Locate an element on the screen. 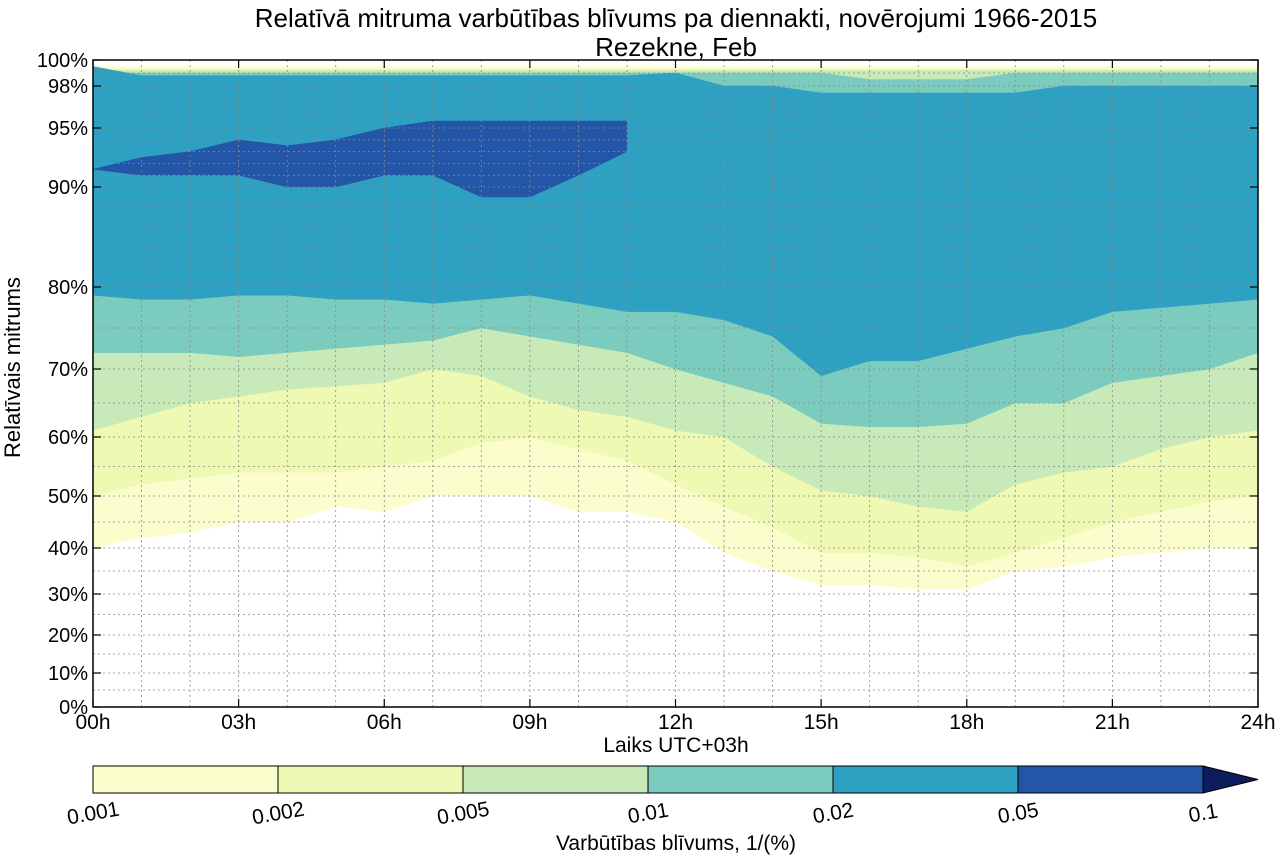 Image resolution: width=1284 pixels, height=863 pixels. y-tick-label: 0% is located at coordinates (73, 708).